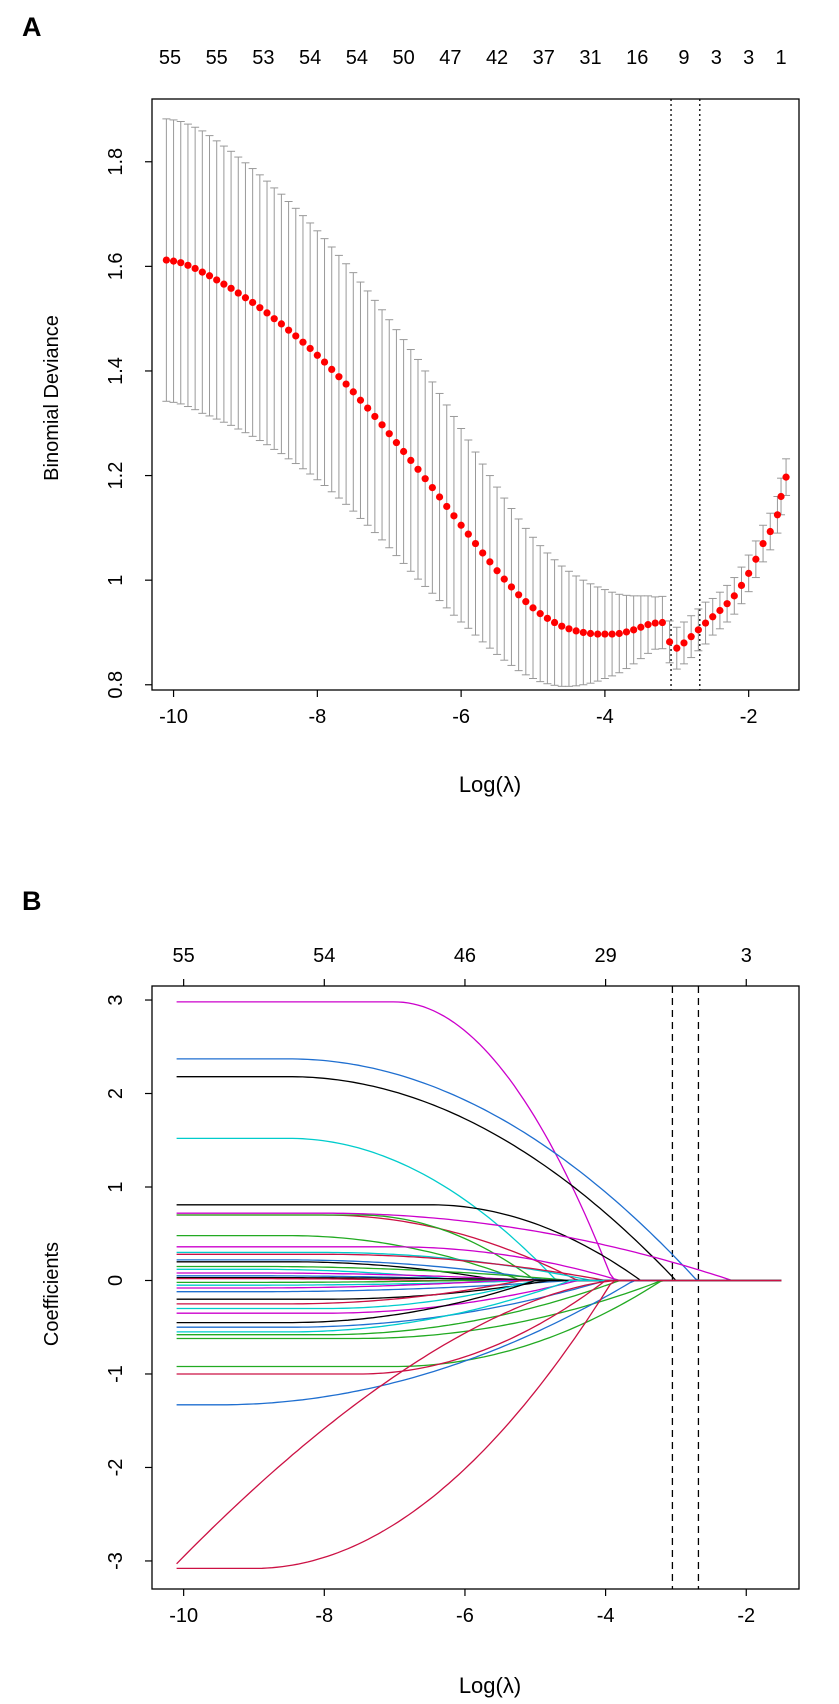  Describe the element at coordinates (465, 1616) in the screenshot. I see `panel-b-x-tick-label: -6` at that location.